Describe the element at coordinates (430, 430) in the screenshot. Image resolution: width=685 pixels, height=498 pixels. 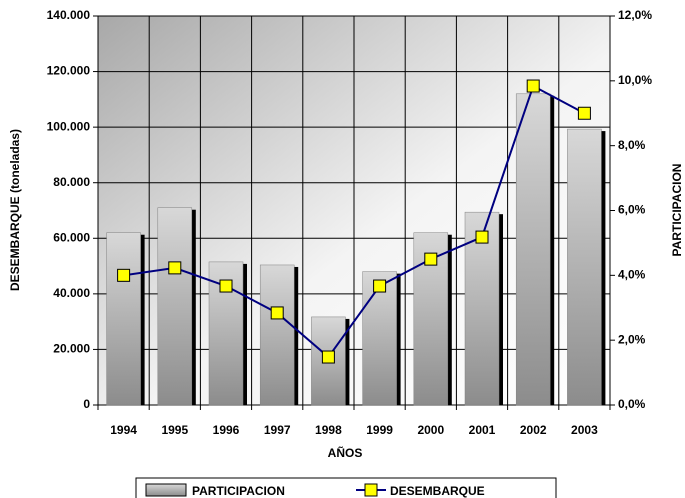
I see `x-tick-label: 2000` at that location.